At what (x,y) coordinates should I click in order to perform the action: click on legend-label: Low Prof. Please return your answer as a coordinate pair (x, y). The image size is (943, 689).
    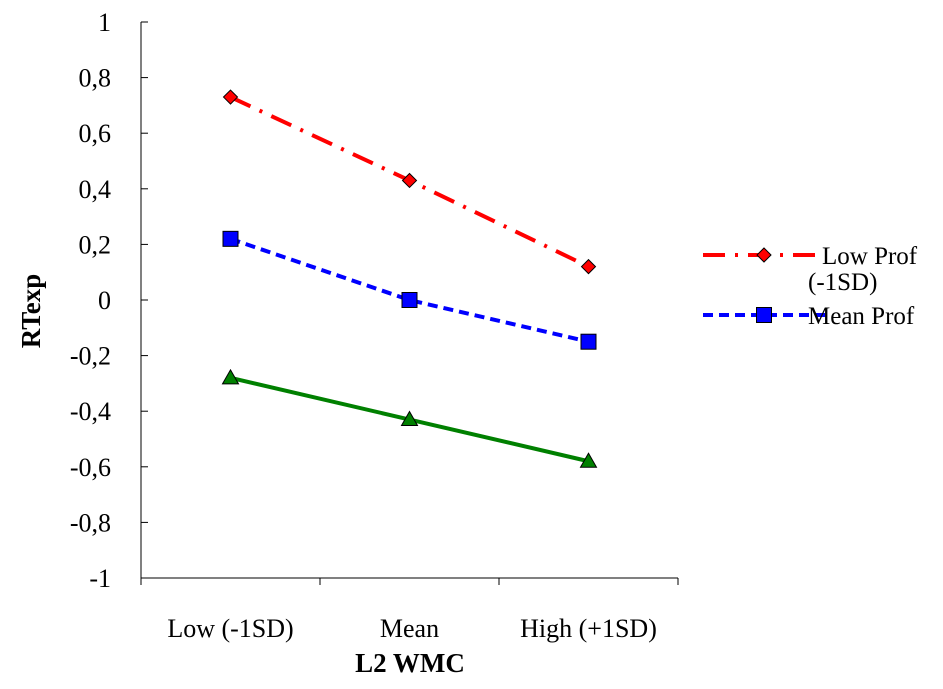
    Looking at the image, I should click on (870, 256).